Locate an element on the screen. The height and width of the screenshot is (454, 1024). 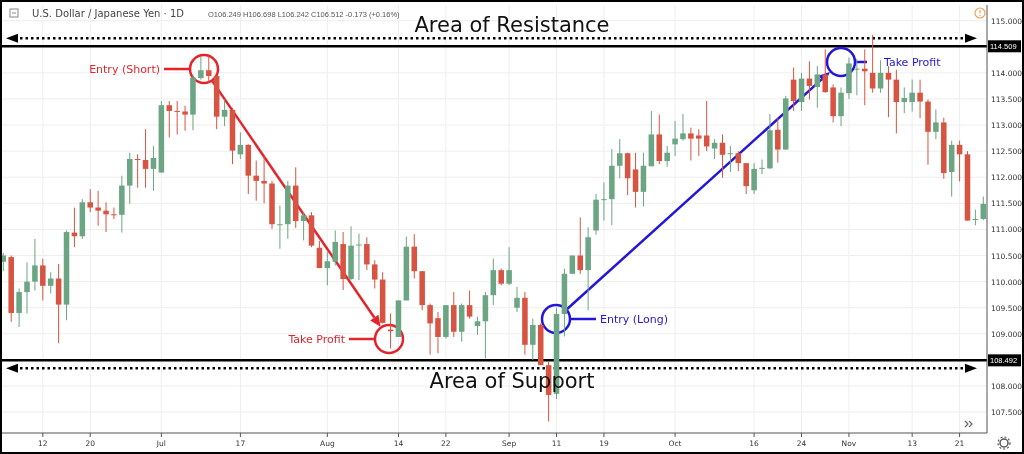
annotation: Area of Resistance is located at coordinates (512, 25).